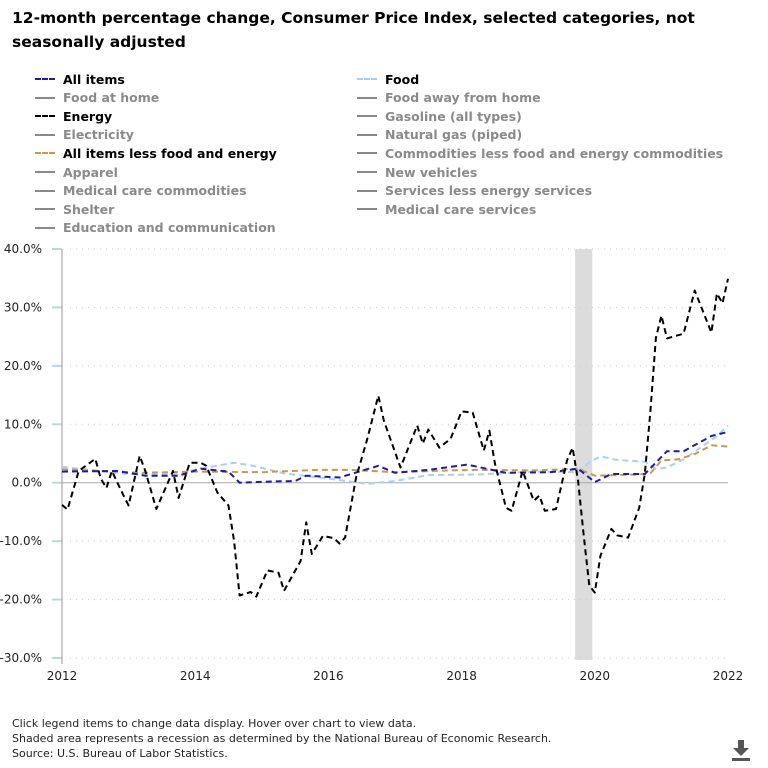 The height and width of the screenshot is (768, 768). What do you see at coordinates (74, 209) in the screenshot?
I see `legend-item: Shelter` at bounding box center [74, 209].